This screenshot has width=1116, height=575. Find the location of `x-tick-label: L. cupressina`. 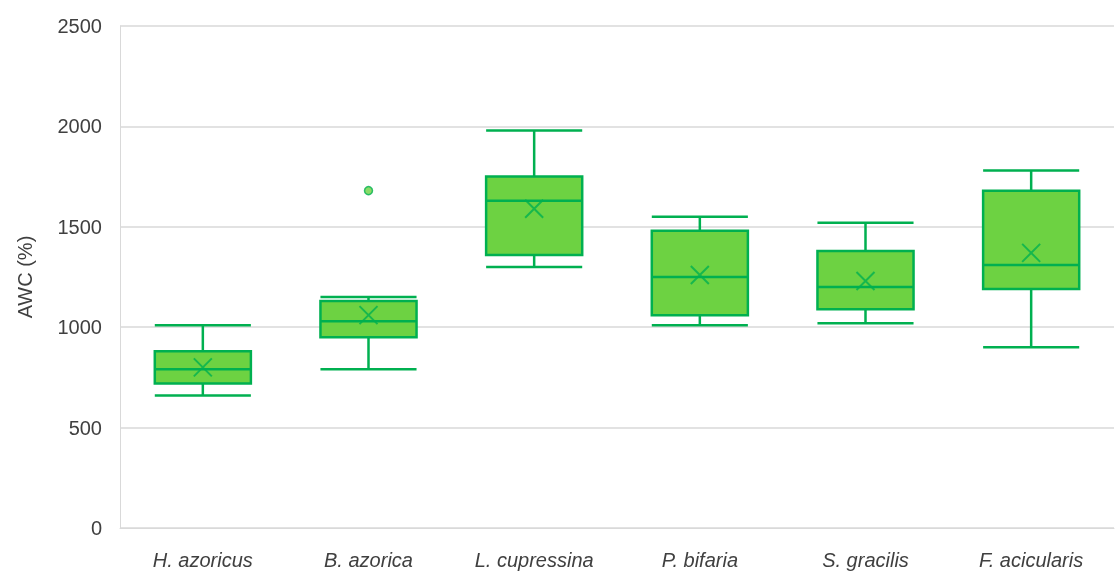

x-tick-label: L. cupressina is located at coordinates (534, 560).